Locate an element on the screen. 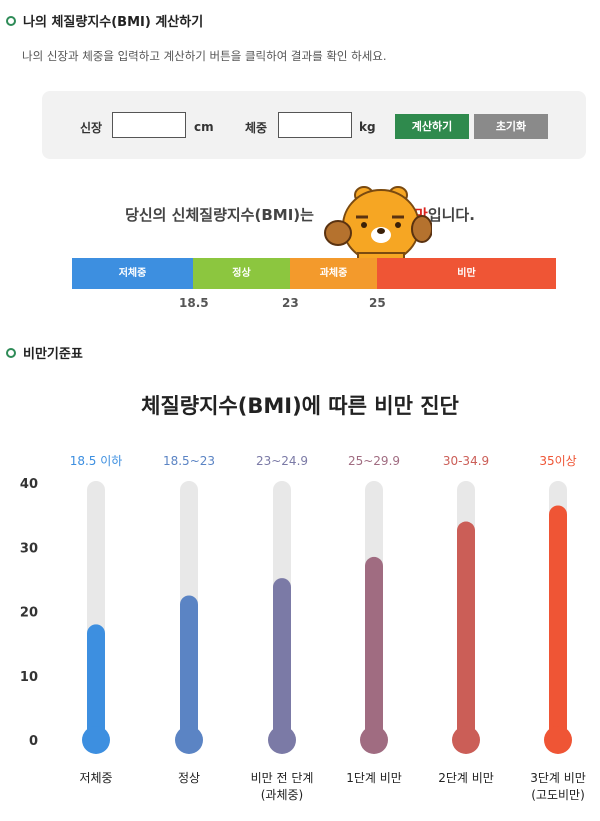 The height and width of the screenshot is (821, 600). reset-button: 초기화 is located at coordinates (511, 126).